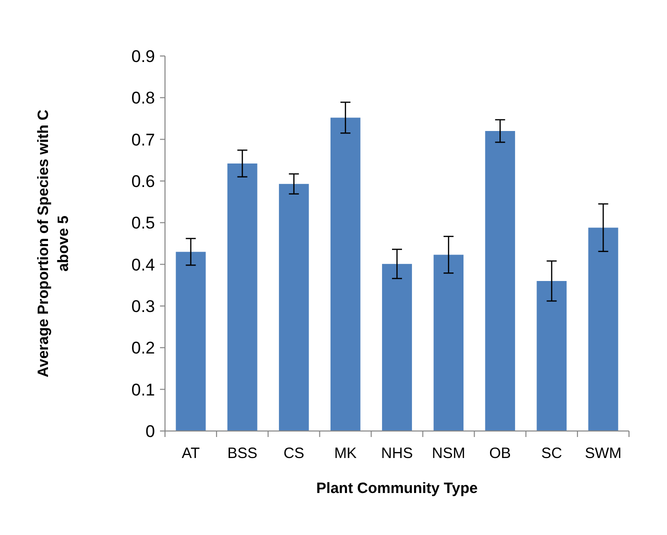  Describe the element at coordinates (242, 453) in the screenshot. I see `x-tick-label: BSS` at that location.